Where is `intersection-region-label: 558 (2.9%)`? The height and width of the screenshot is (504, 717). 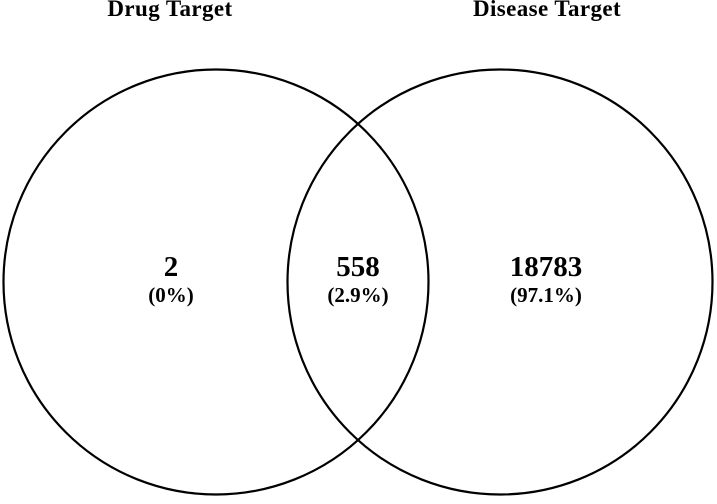
intersection-region-label: 558 (2.9%) is located at coordinates (358, 279).